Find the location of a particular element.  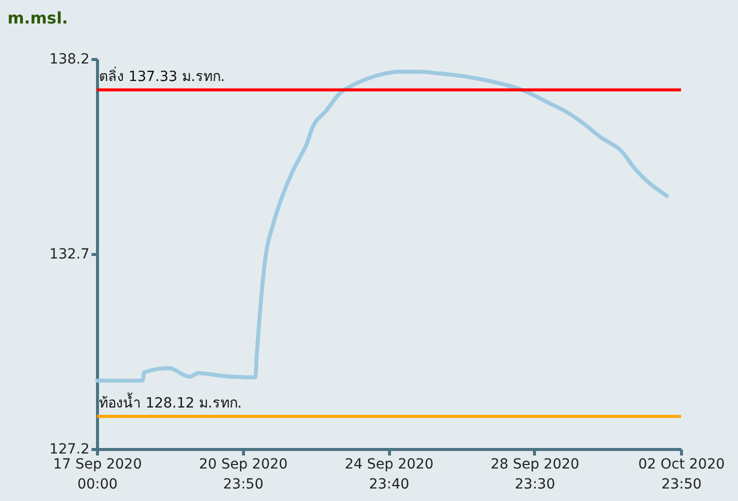

x-tick-label: 28 Sep 2020 23:30 is located at coordinates (535, 474).